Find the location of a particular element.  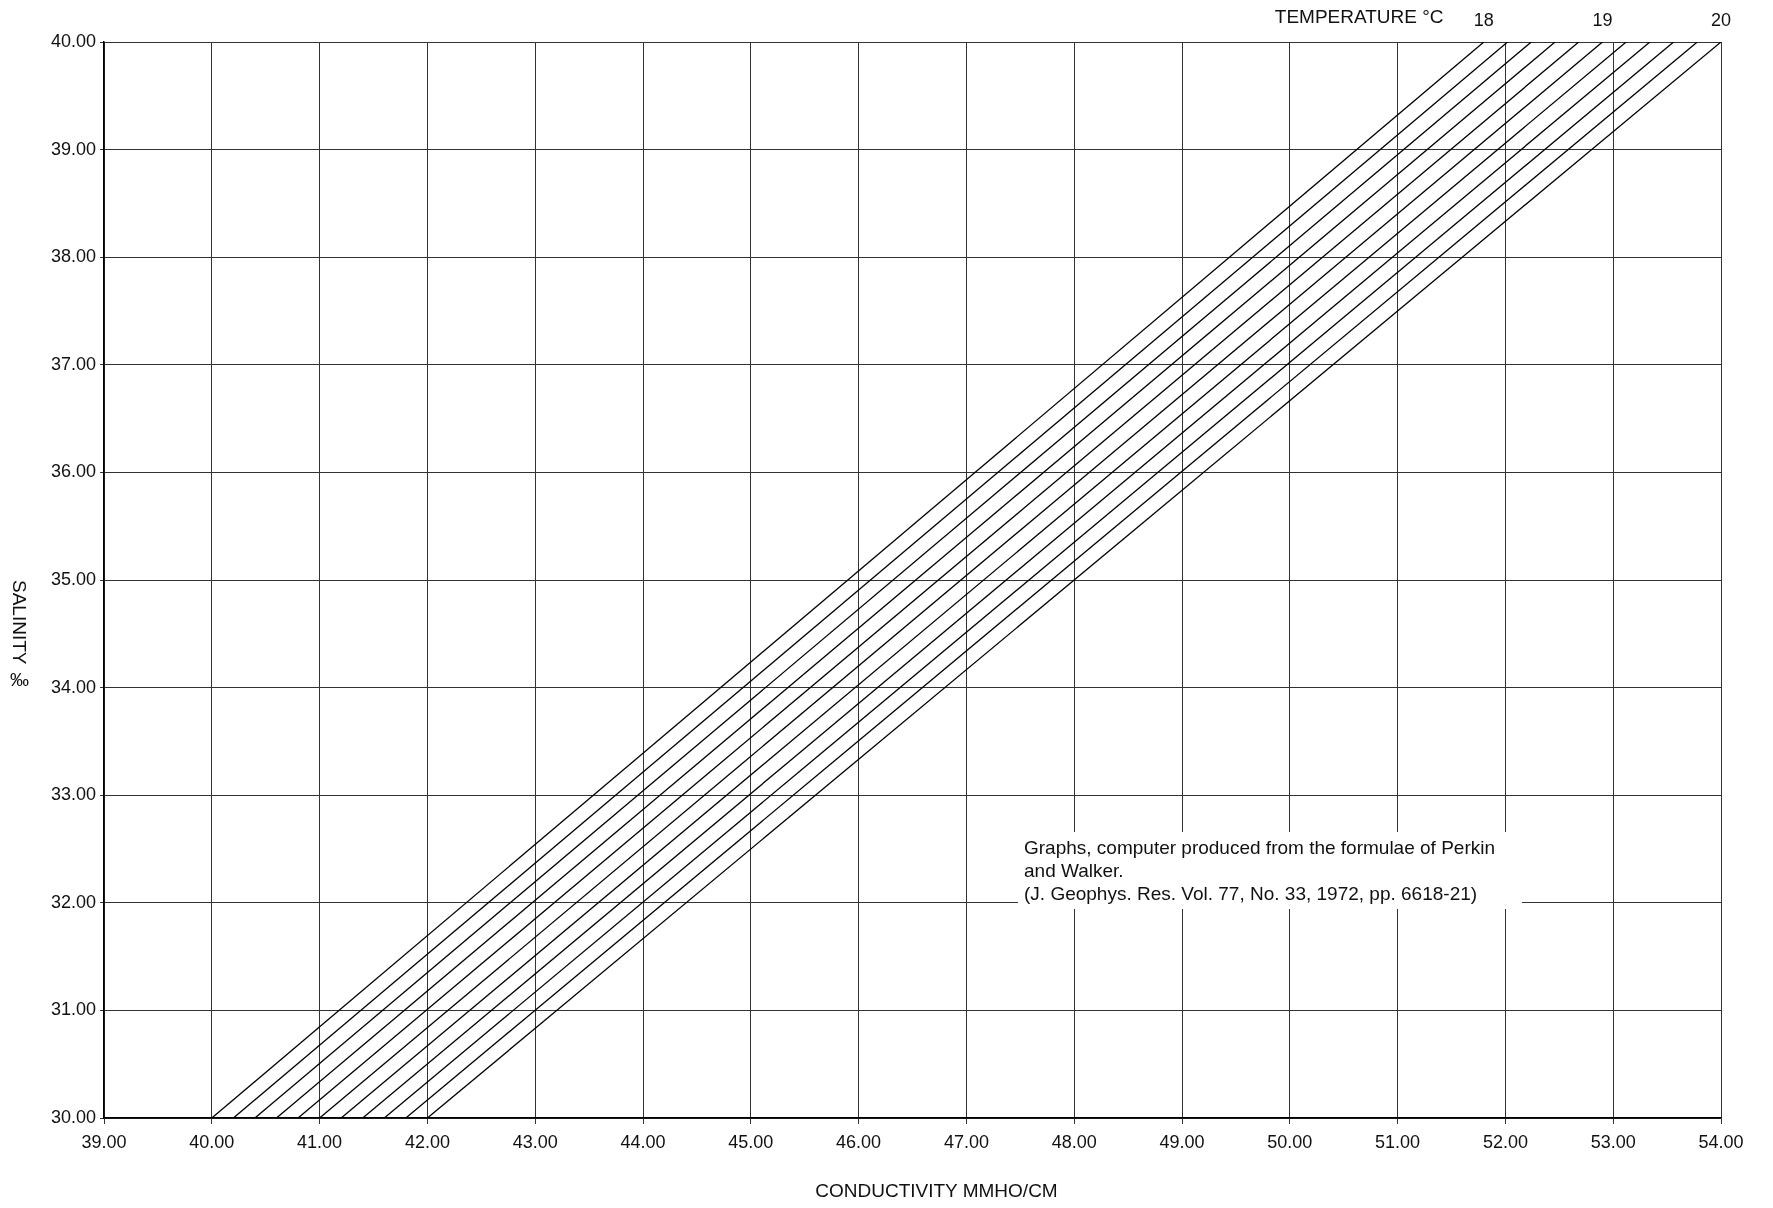

x-tick-label: 47.00 is located at coordinates (966, 1141).